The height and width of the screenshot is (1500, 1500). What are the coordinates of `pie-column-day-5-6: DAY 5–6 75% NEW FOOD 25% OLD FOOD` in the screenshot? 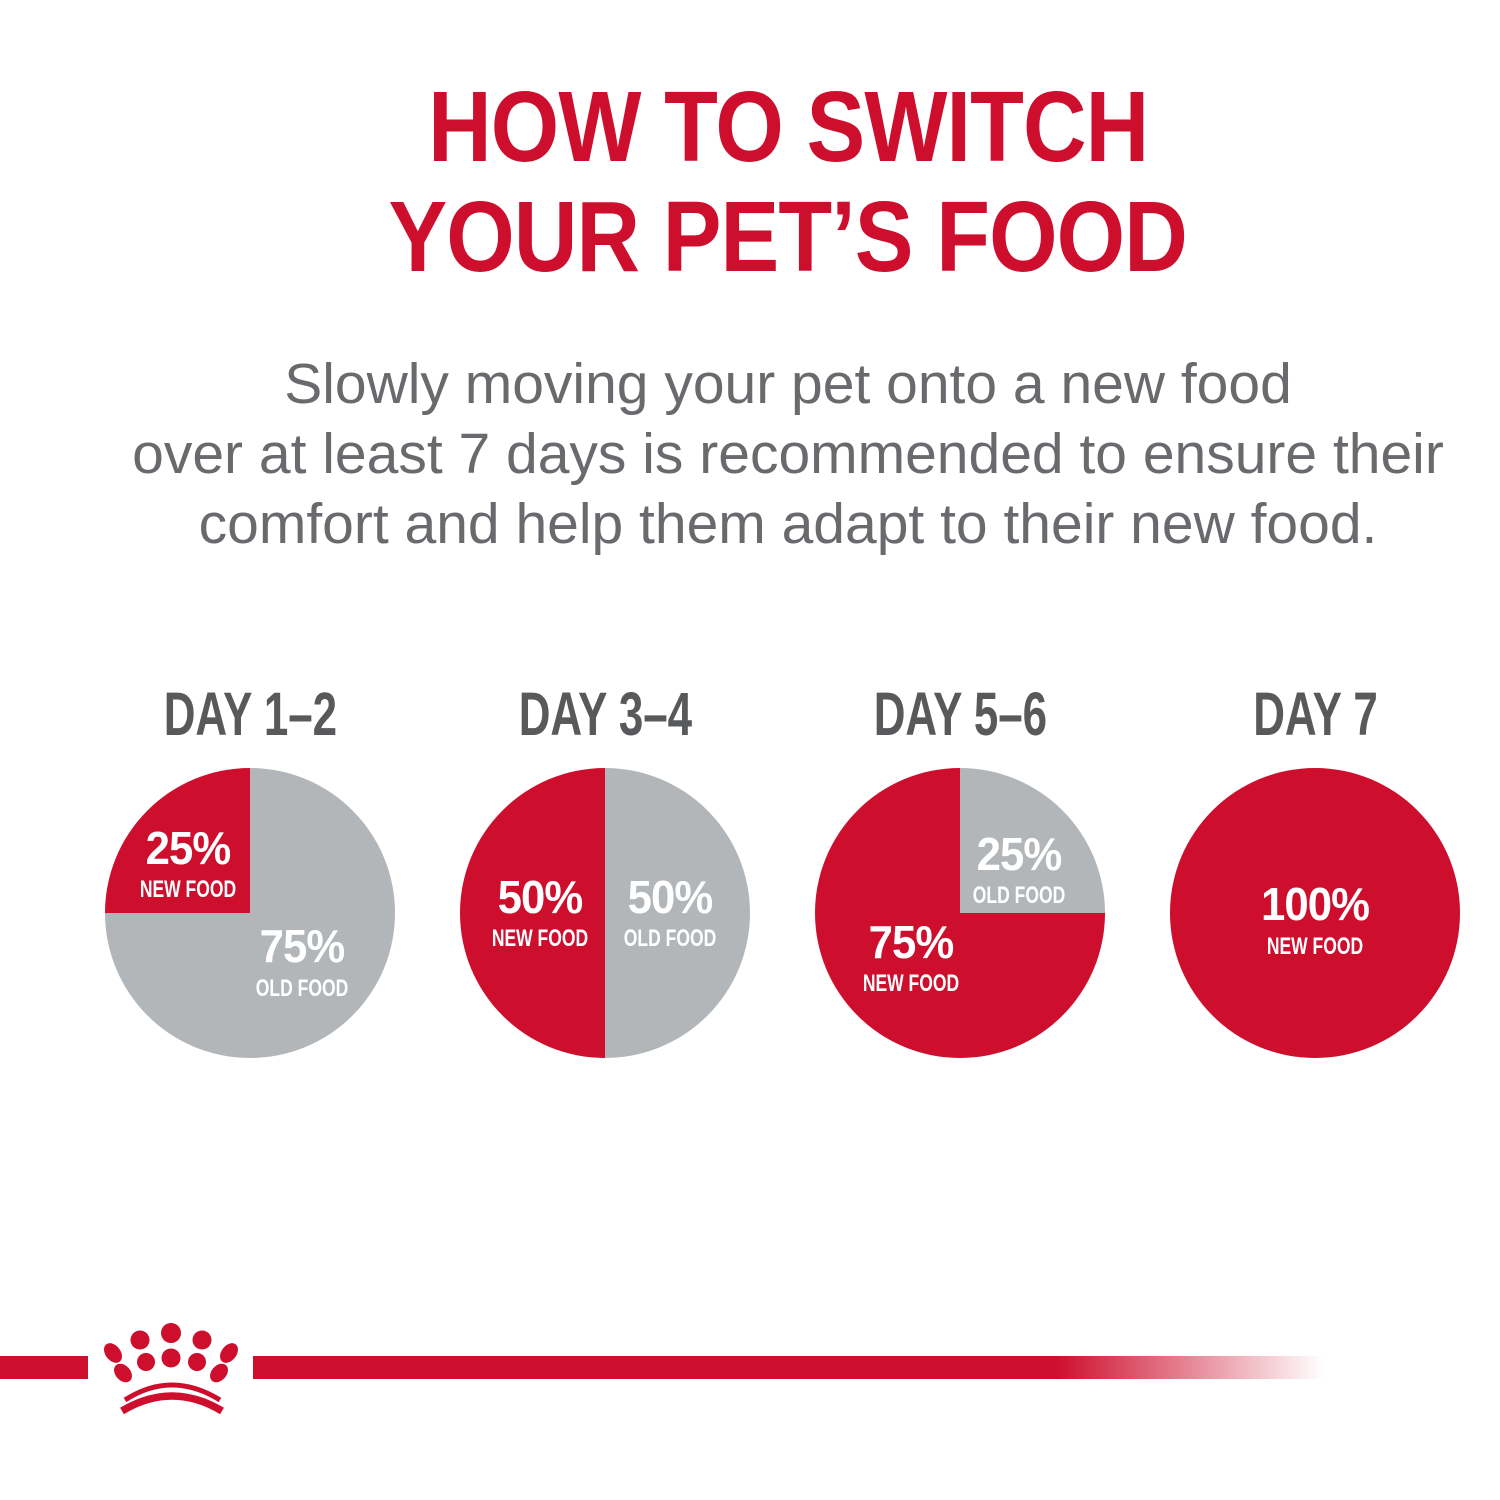 It's located at (960, 870).